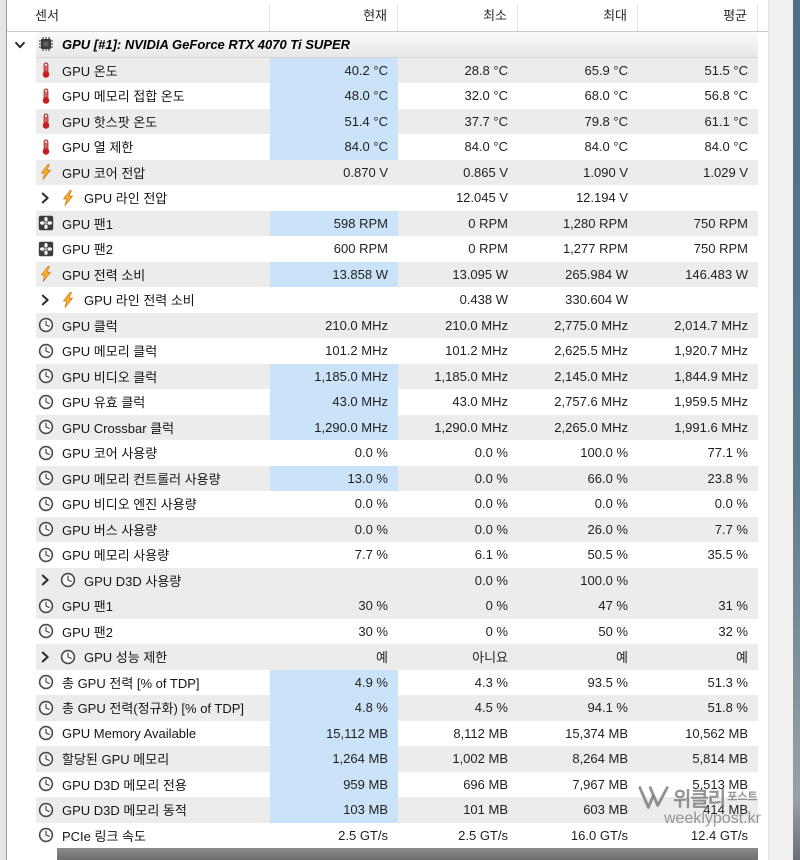  I want to click on sensor-row: GPU 코어 전압 0.870 V 0.865 V 1.090 V 1.029 V, so click(382, 172).